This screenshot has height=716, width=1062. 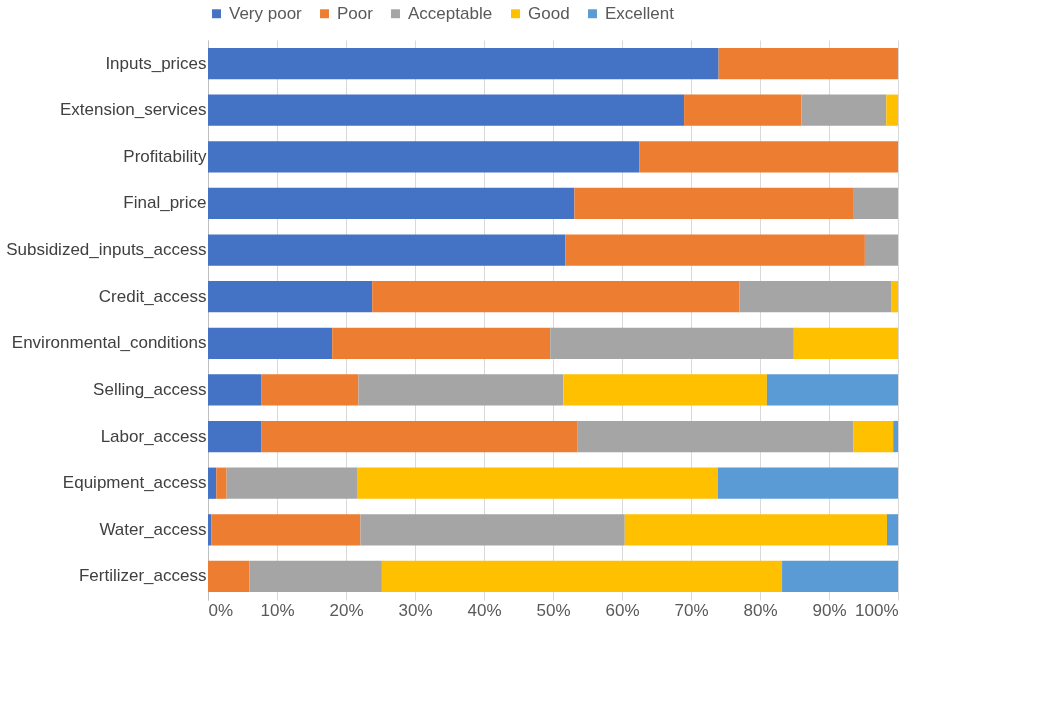 I want to click on y-tick-label: Selling_access, so click(x=150, y=389).